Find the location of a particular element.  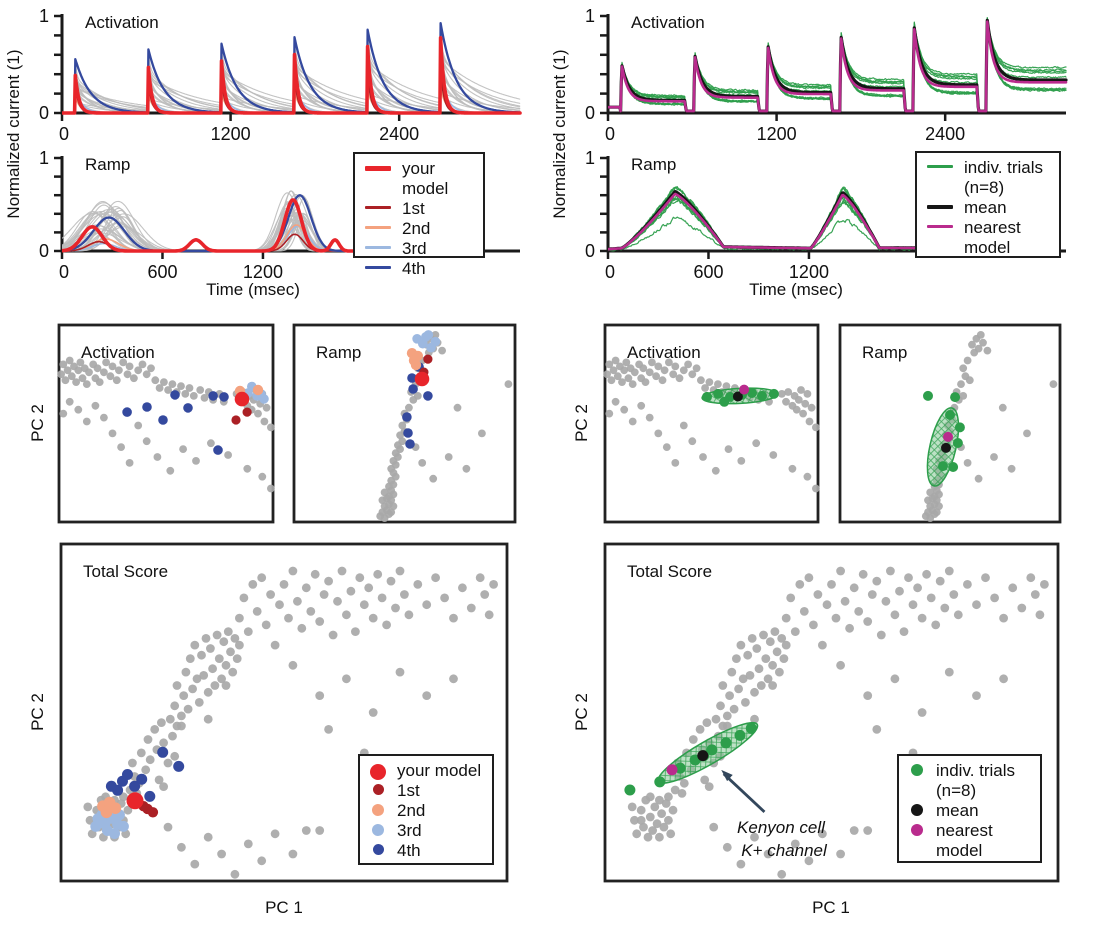

scatterplot-pc-activation-left is located at coordinates (166, 423).